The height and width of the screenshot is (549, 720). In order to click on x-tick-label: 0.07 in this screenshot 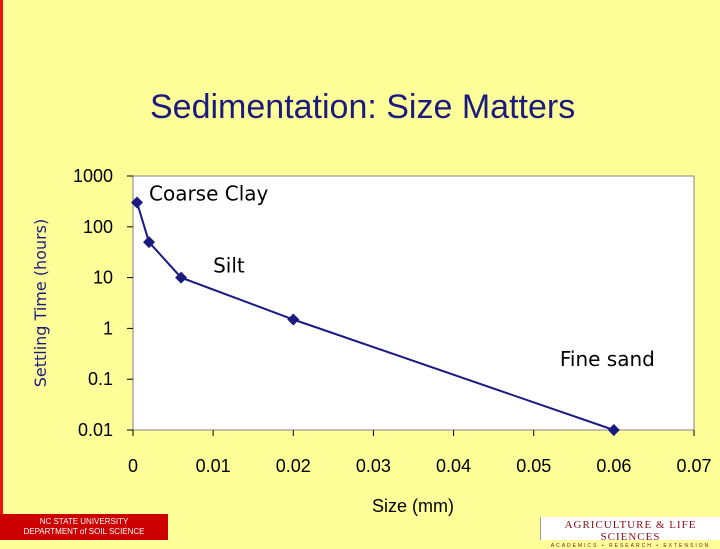, I will do `click(693, 466)`.